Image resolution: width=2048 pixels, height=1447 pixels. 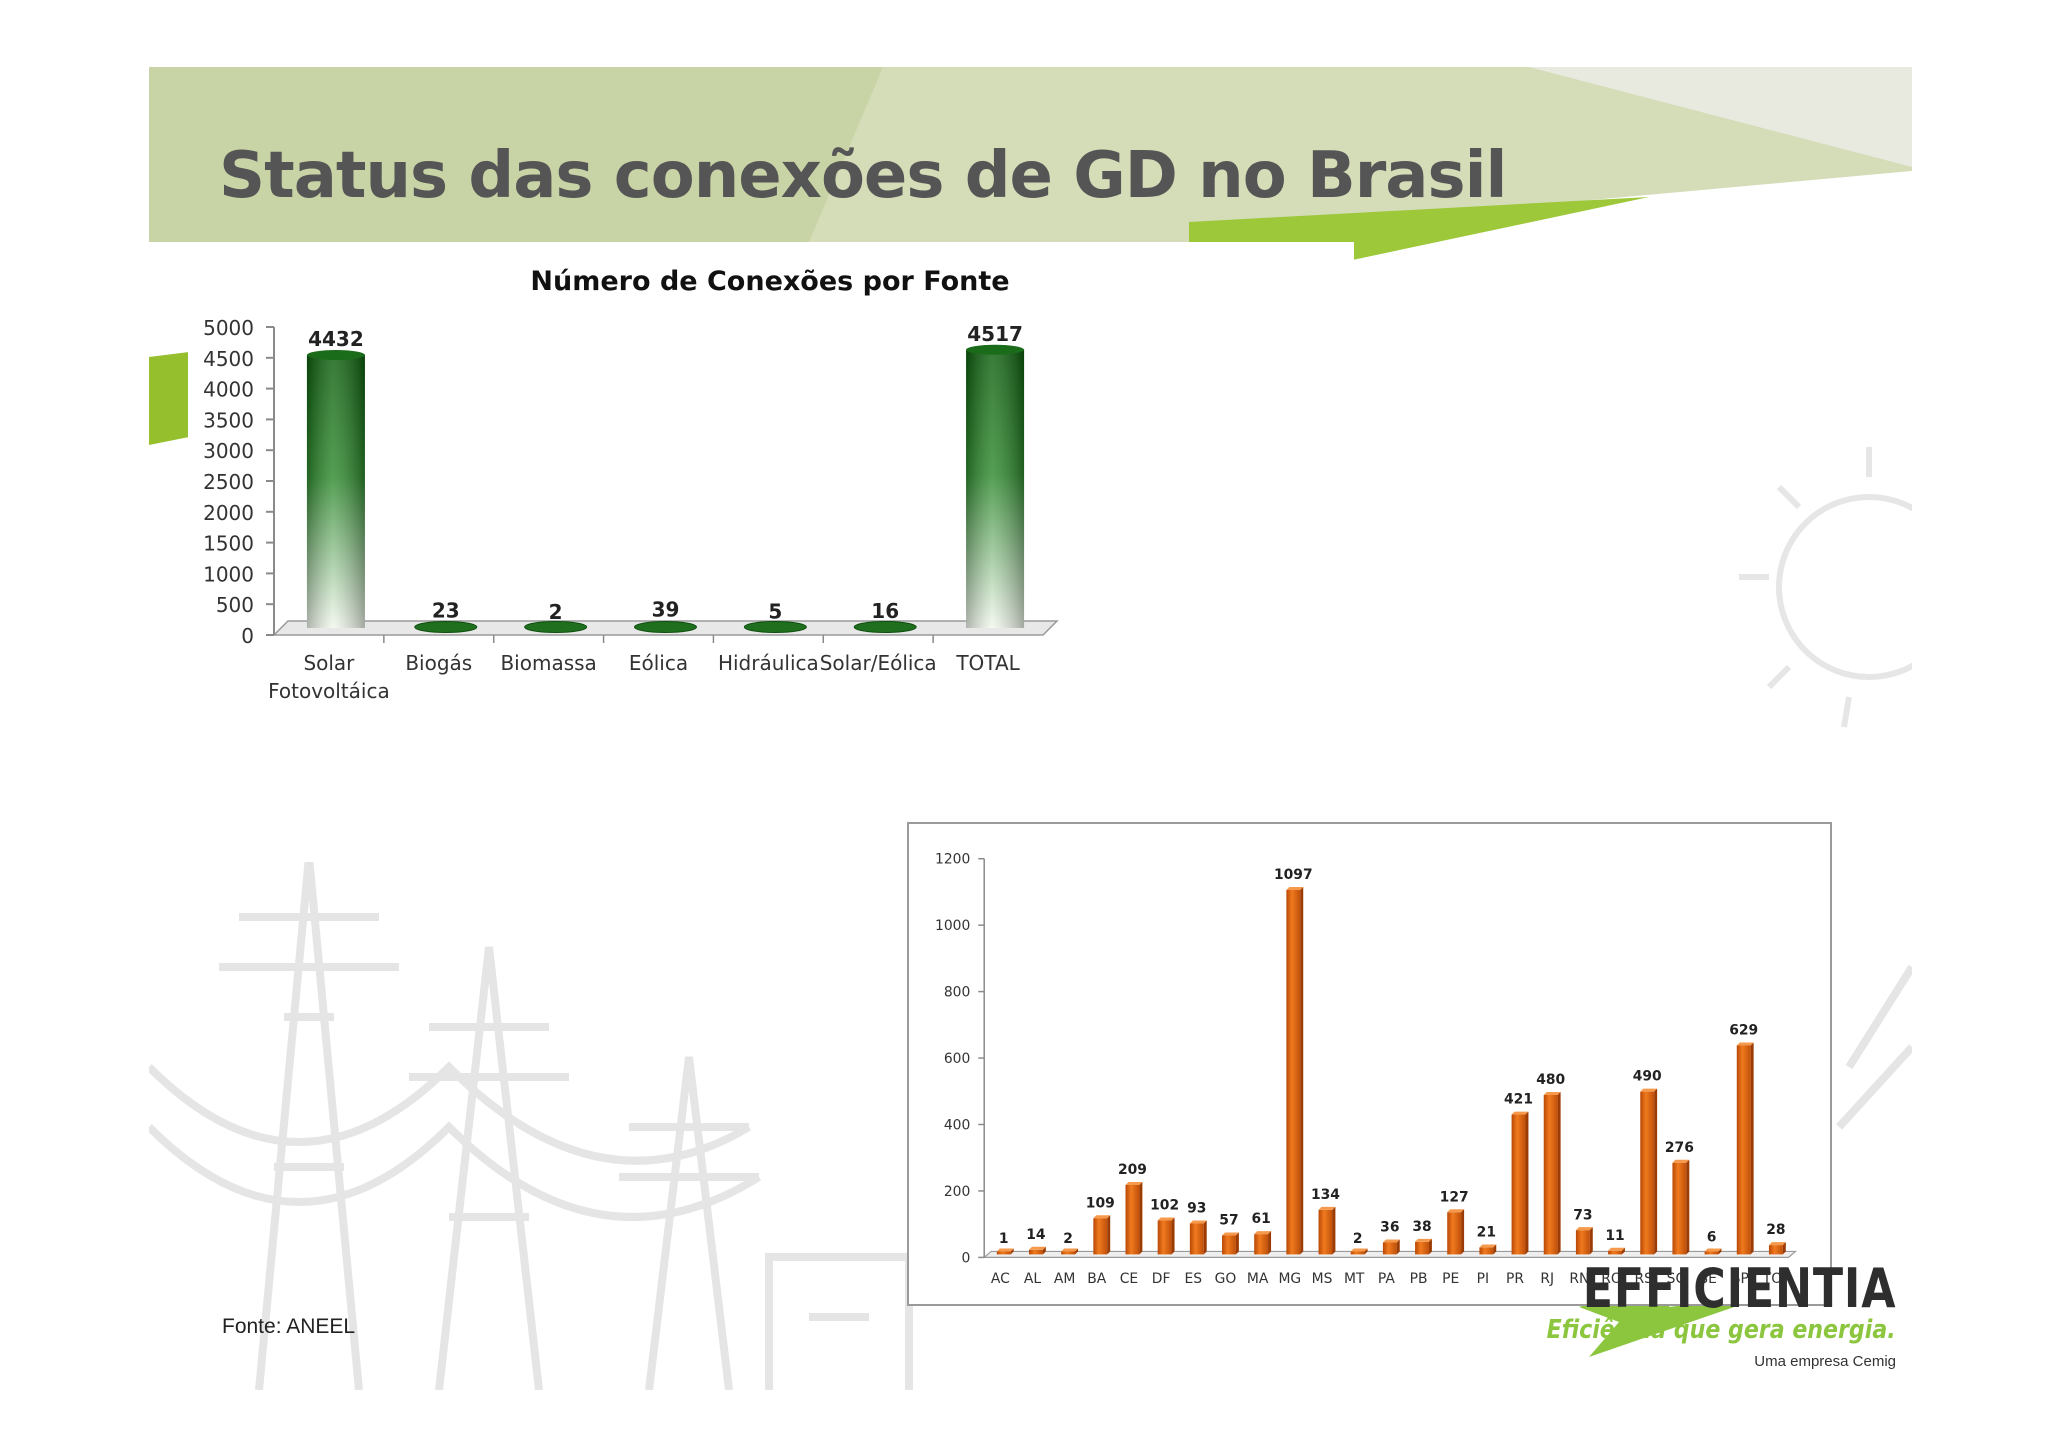 I want to click on chart2-data-label: 36, so click(x=1389, y=1228).